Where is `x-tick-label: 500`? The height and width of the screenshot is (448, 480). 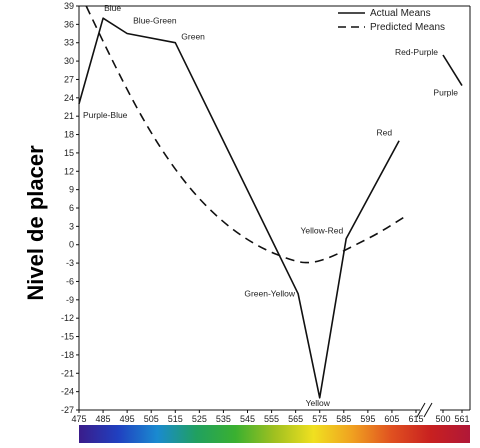
x-tick-label: 500 is located at coordinates (442, 419).